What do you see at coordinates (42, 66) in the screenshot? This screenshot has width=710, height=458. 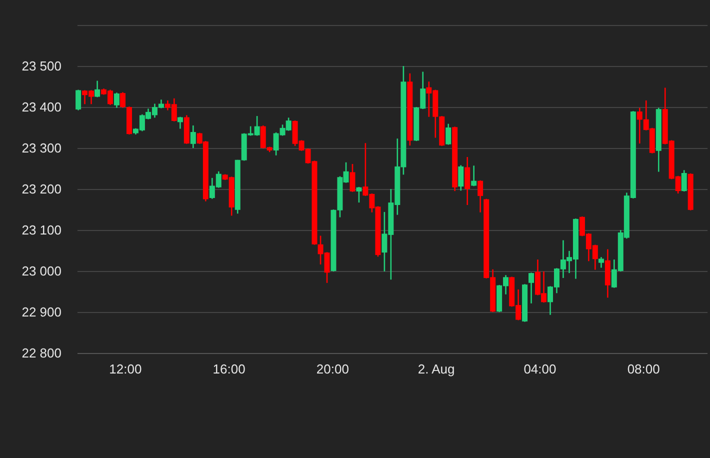 I see `y-tick-label: 23 500` at bounding box center [42, 66].